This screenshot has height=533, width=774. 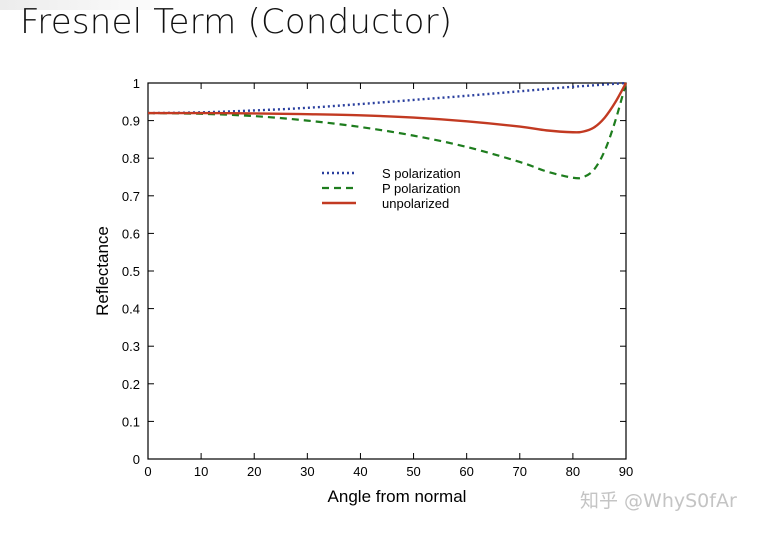 I want to click on y-tick-label: 0.7, so click(x=131, y=196).